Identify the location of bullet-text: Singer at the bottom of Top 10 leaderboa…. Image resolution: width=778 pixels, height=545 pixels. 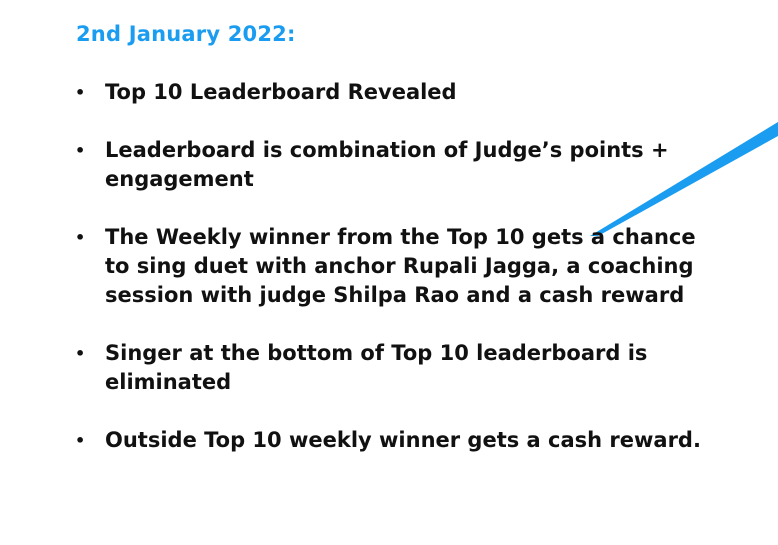
(376, 367).